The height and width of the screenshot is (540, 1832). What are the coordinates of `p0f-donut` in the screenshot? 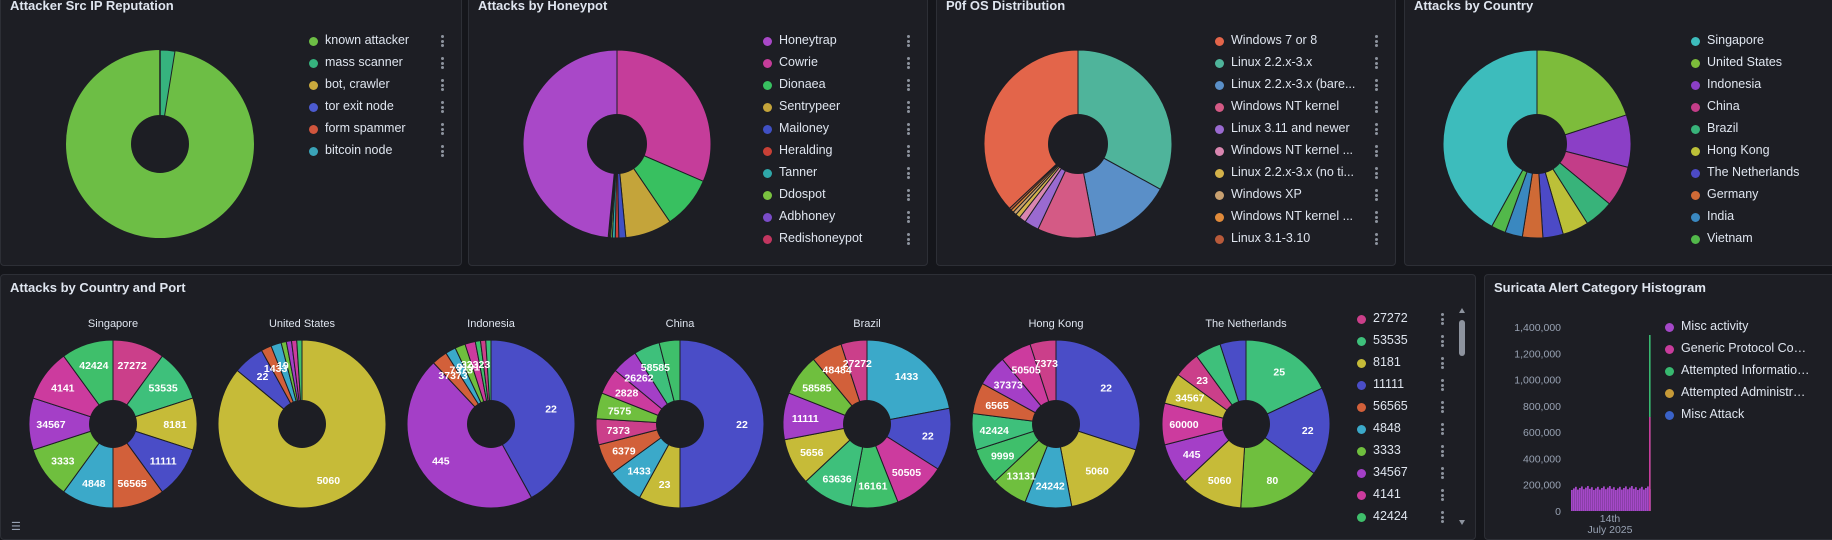 It's located at (1078, 144).